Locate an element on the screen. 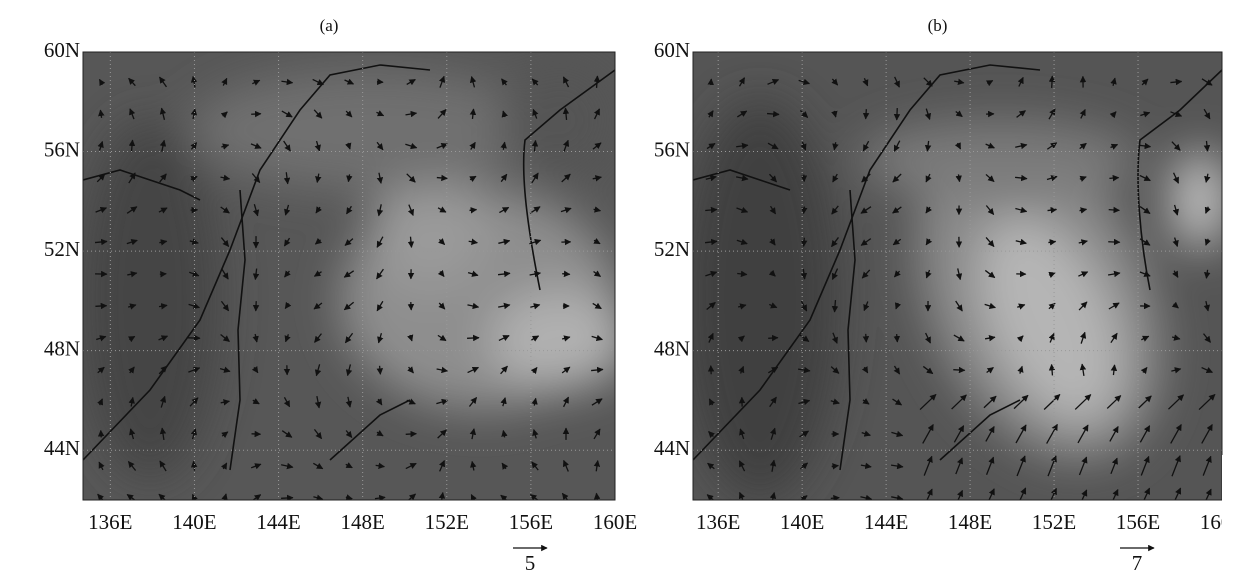 The width and height of the screenshot is (1237, 573). x-tick-label: 160E is located at coordinates (615, 522).